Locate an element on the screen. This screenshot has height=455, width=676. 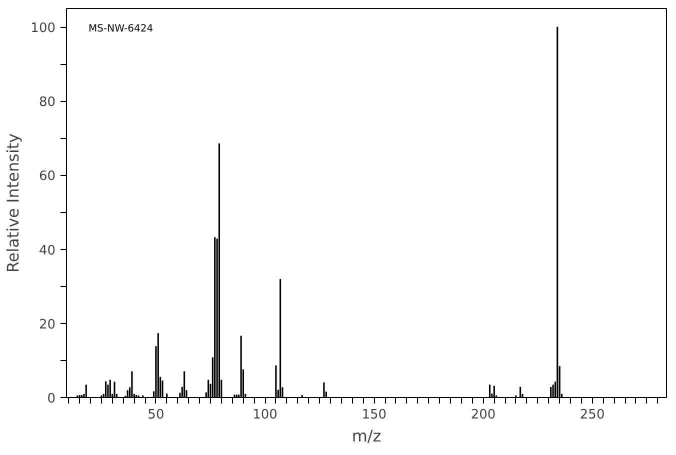
annotation: MS-NW-6424 is located at coordinates (121, 28).